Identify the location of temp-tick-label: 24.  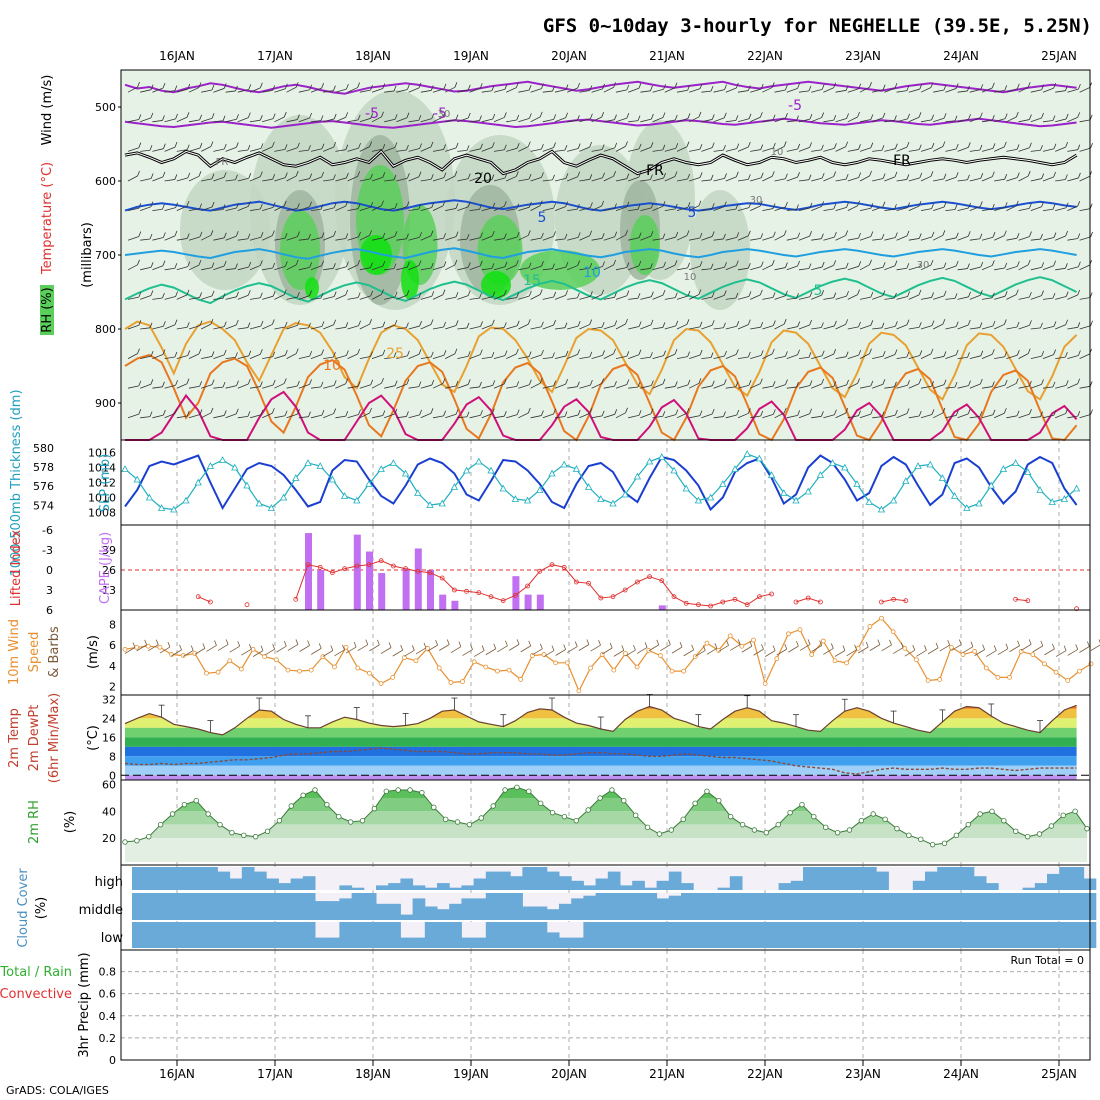
(109, 718).